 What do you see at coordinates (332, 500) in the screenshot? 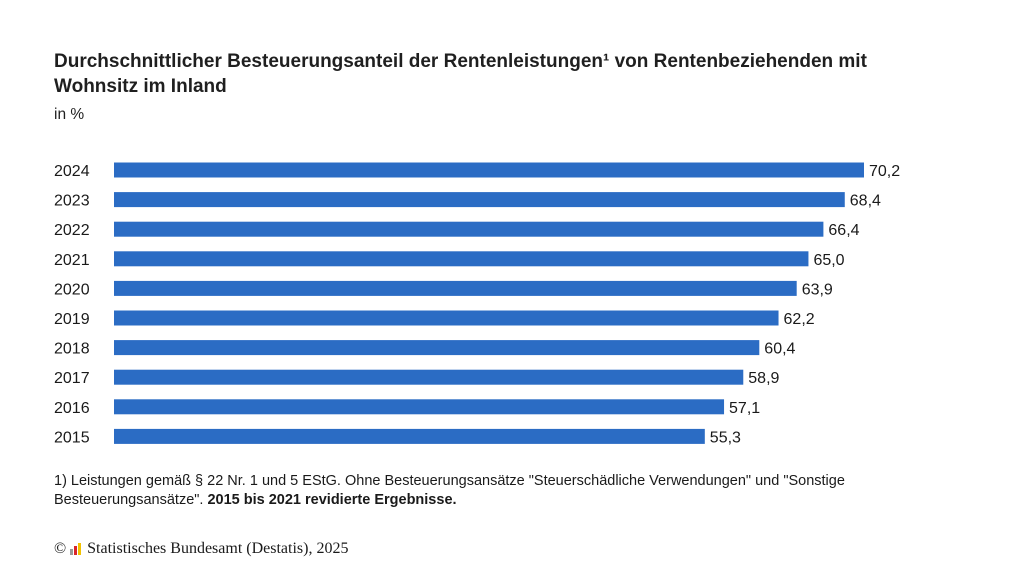
I see `footnote-bold: 2015 bis 2021 revidierte Ergebnisse.` at bounding box center [332, 500].